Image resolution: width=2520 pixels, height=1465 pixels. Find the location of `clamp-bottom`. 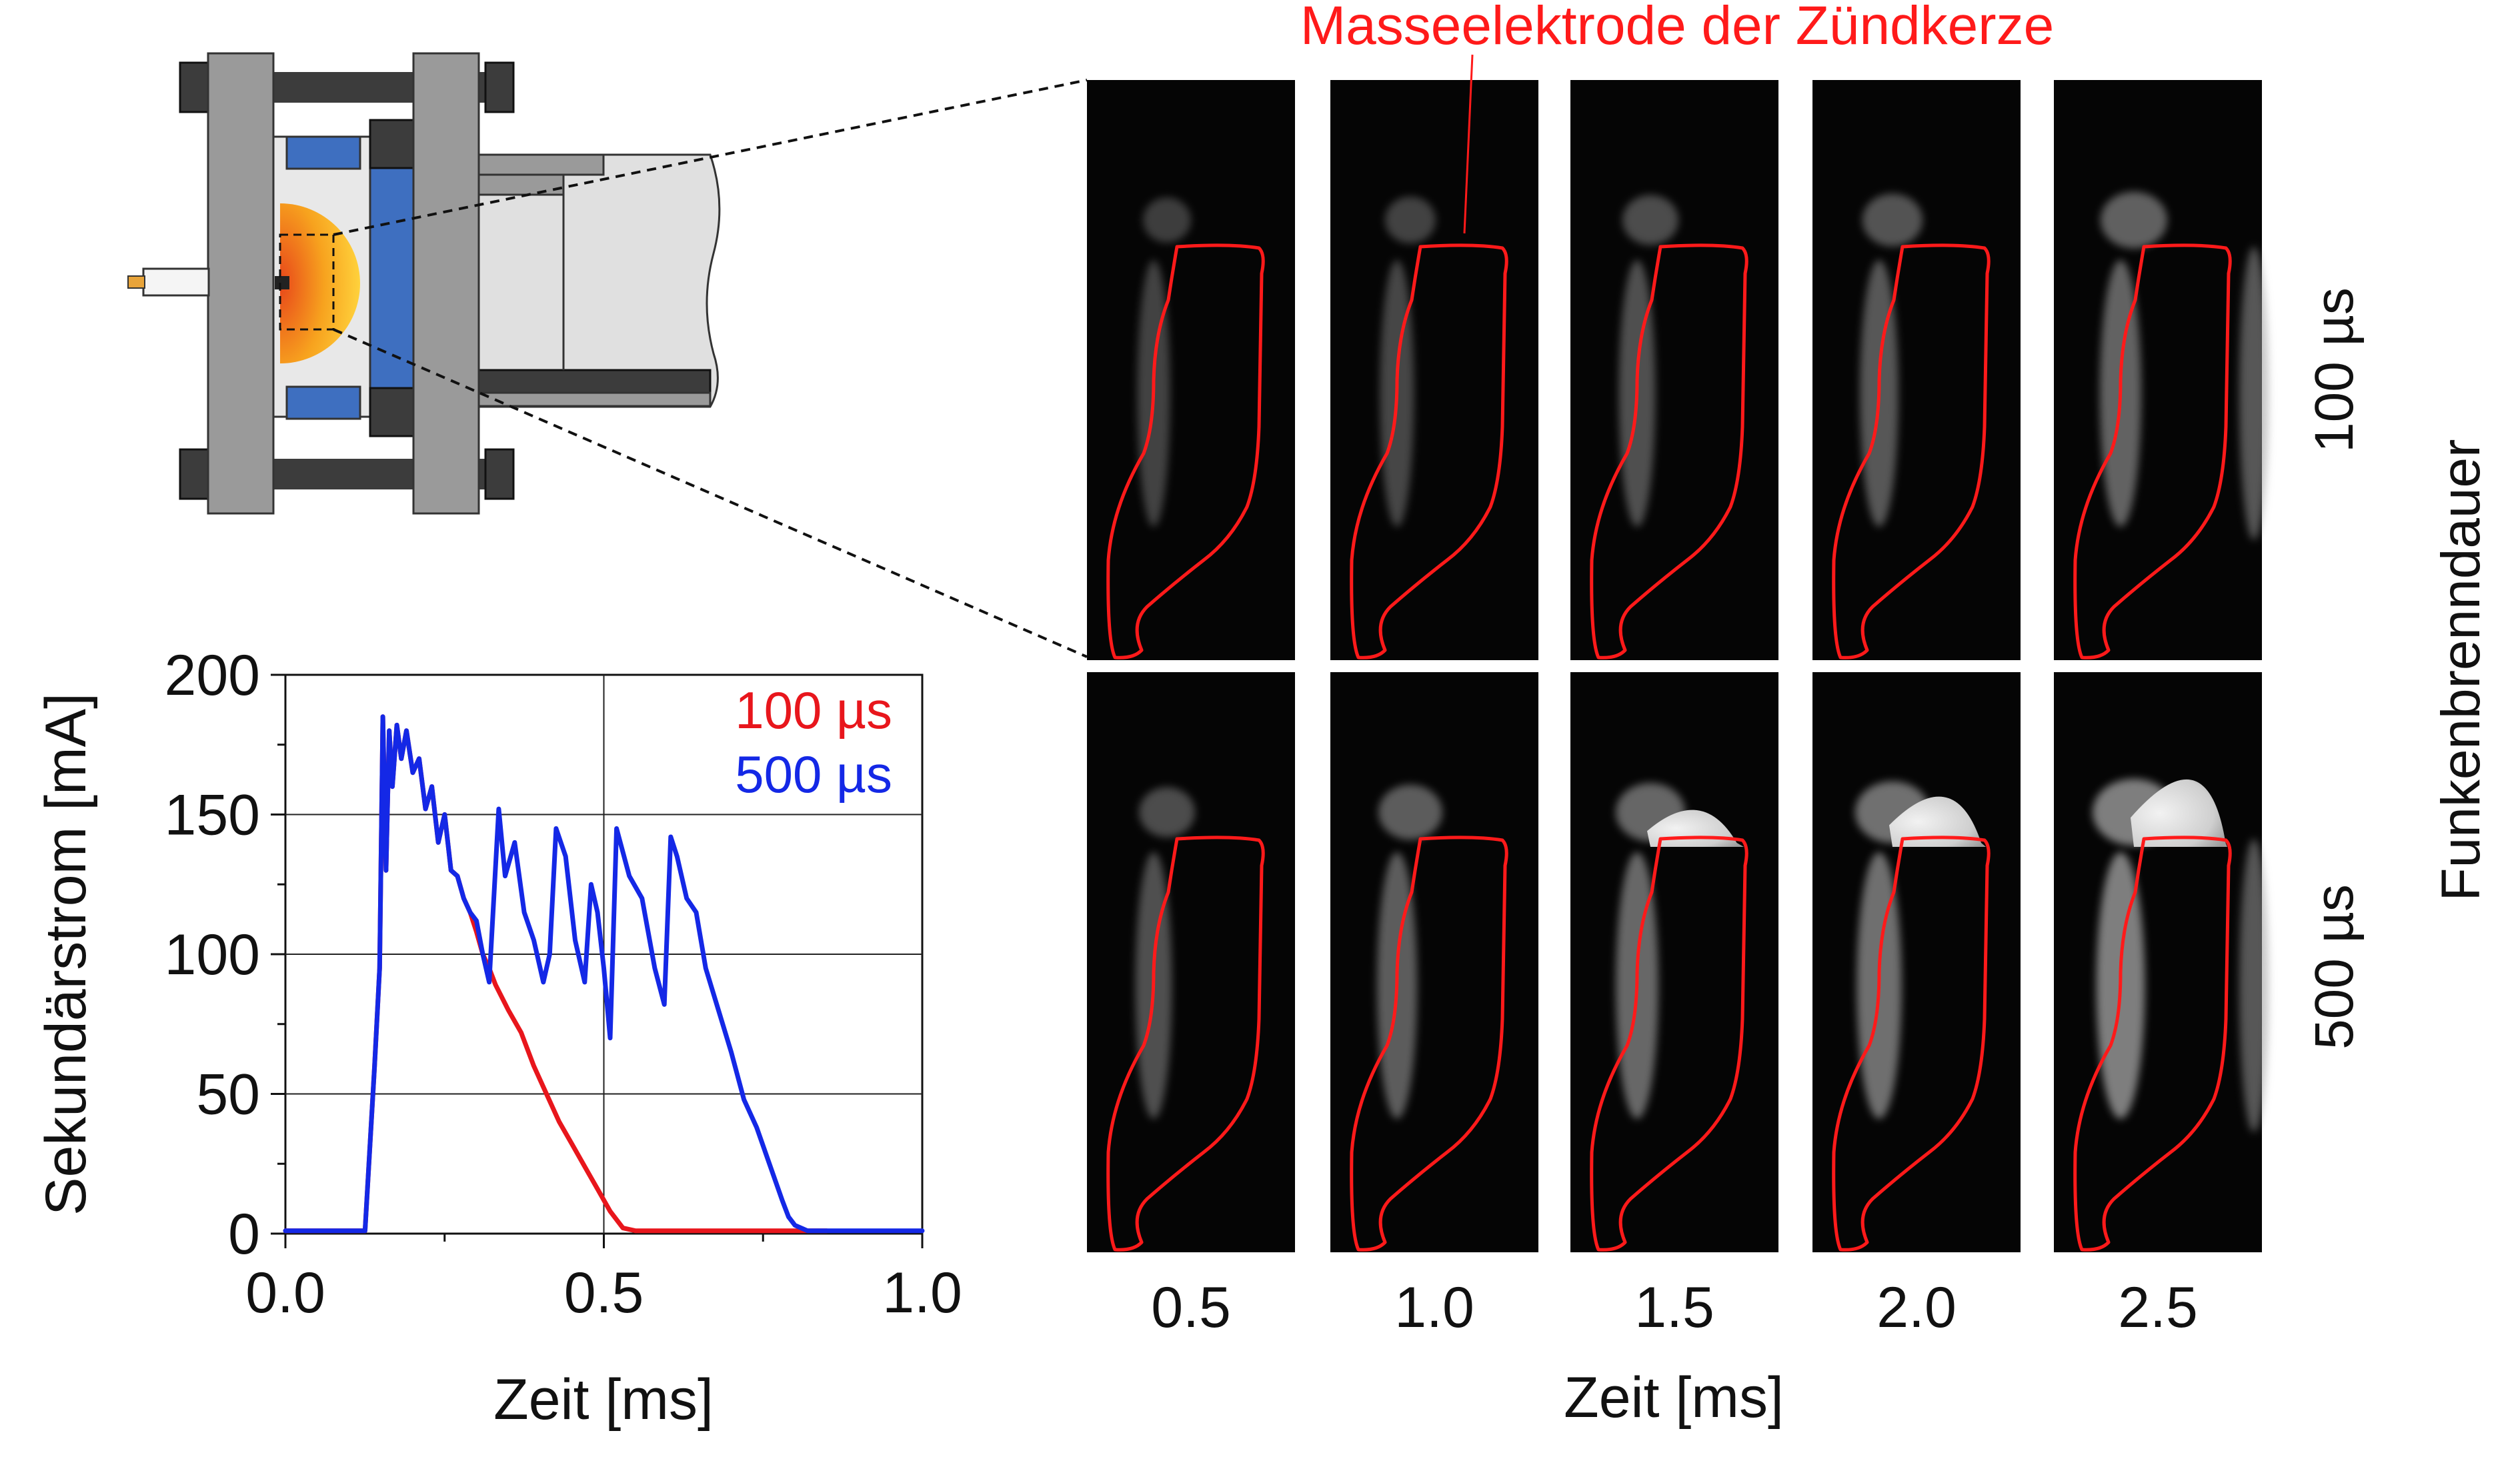

clamp-bottom is located at coordinates (392, 412).